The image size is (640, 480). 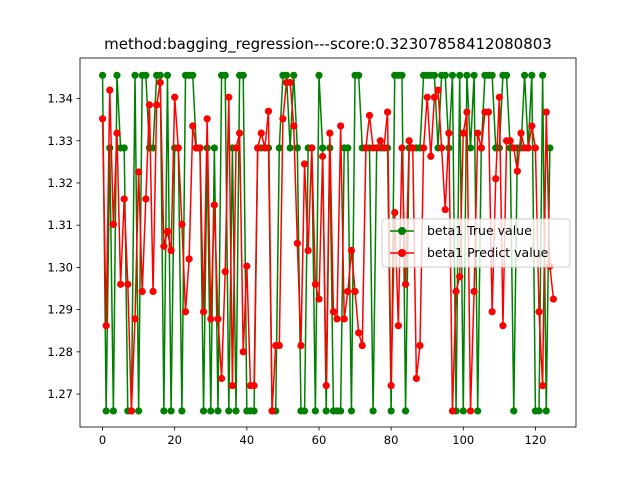 What do you see at coordinates (476, 243) in the screenshot?
I see `legend: beta1 True value beta1 Predict value` at bounding box center [476, 243].